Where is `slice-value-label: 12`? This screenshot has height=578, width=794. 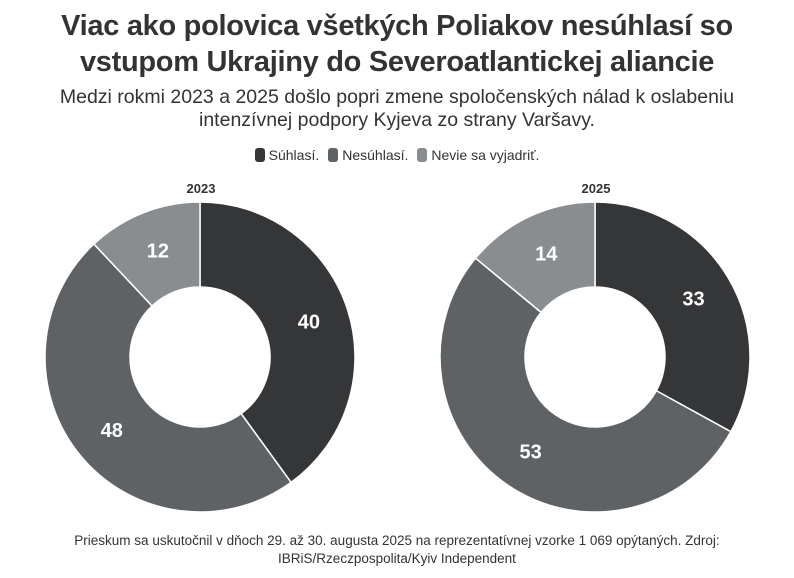
slice-value-label: 12 is located at coordinates (158, 252).